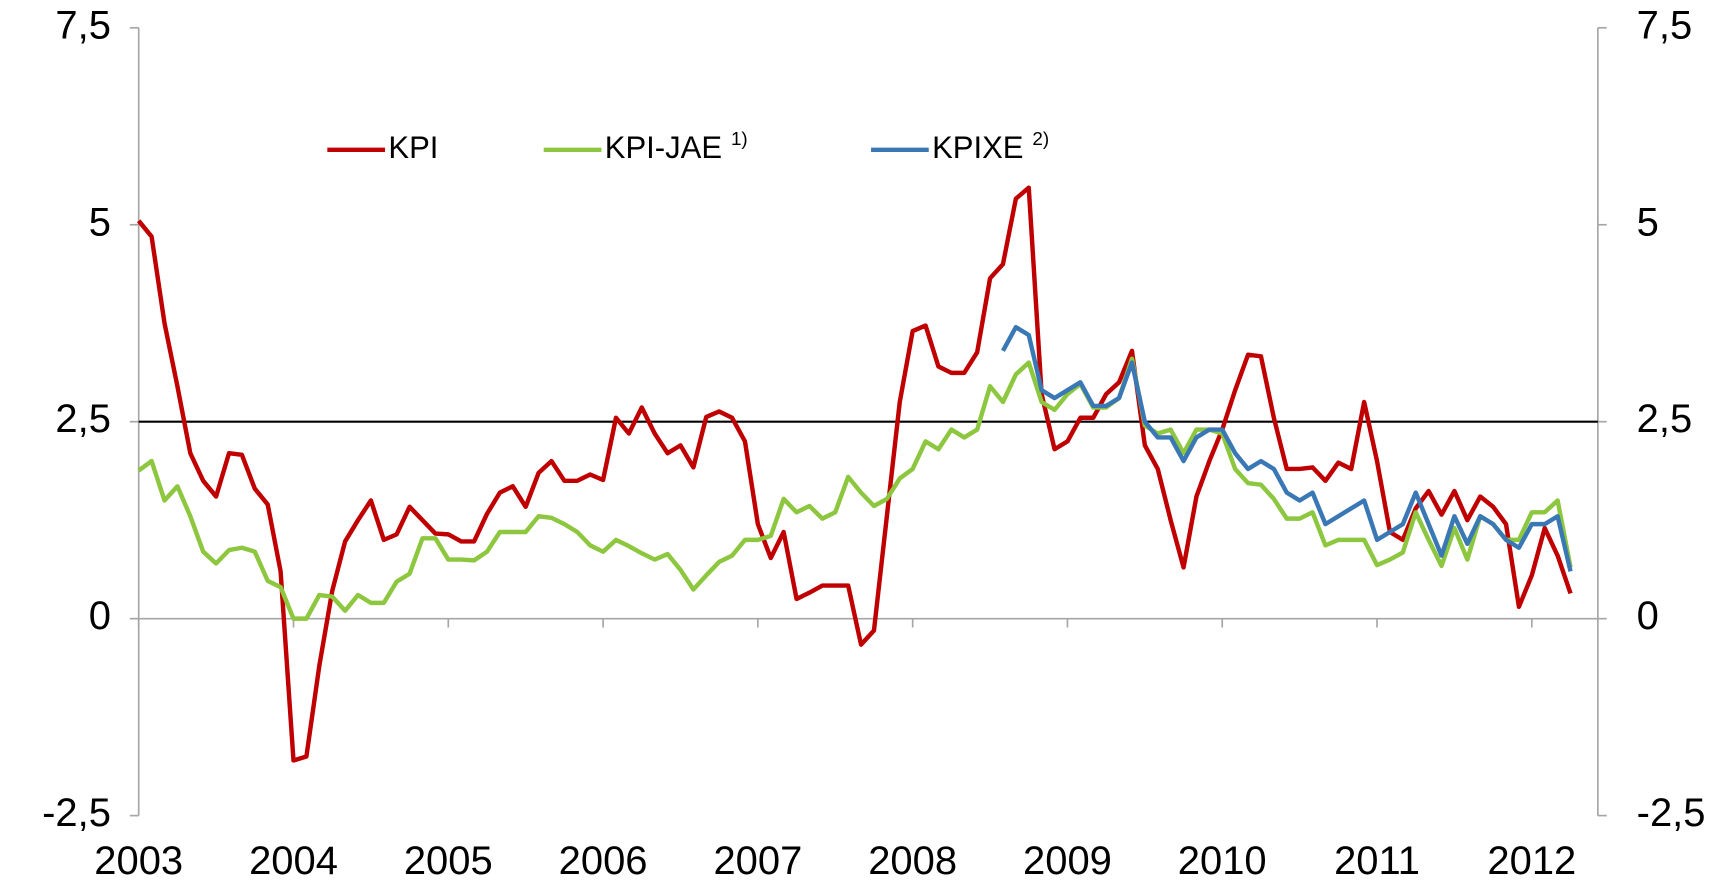 The width and height of the screenshot is (1731, 890). Describe the element at coordinates (912, 861) in the screenshot. I see `x-tick-label: 2008` at that location.